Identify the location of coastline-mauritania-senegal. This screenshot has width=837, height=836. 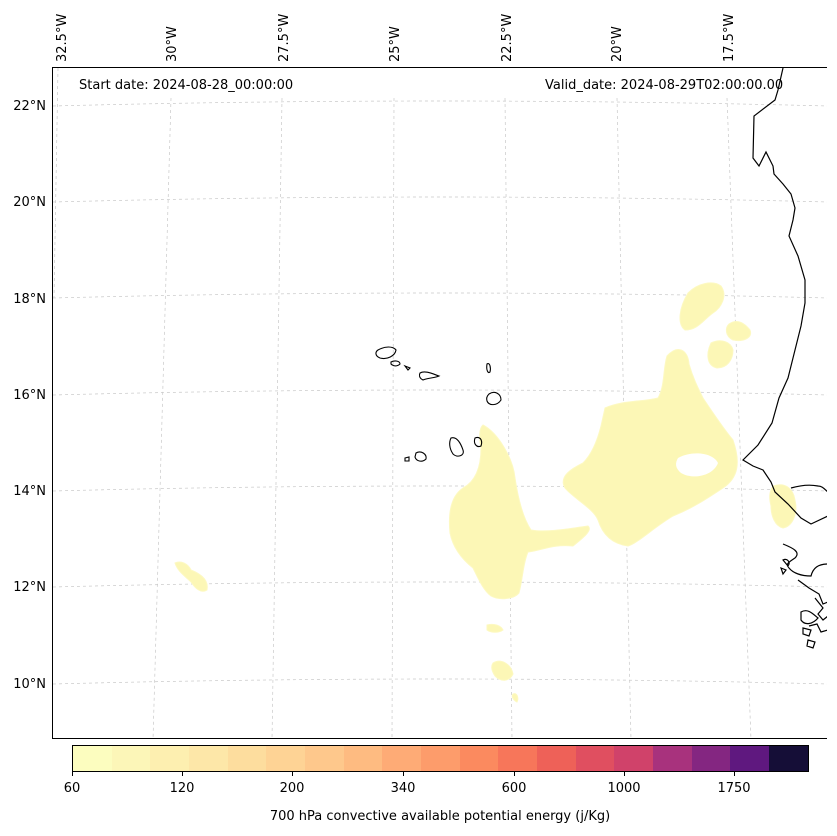
(784, 296).